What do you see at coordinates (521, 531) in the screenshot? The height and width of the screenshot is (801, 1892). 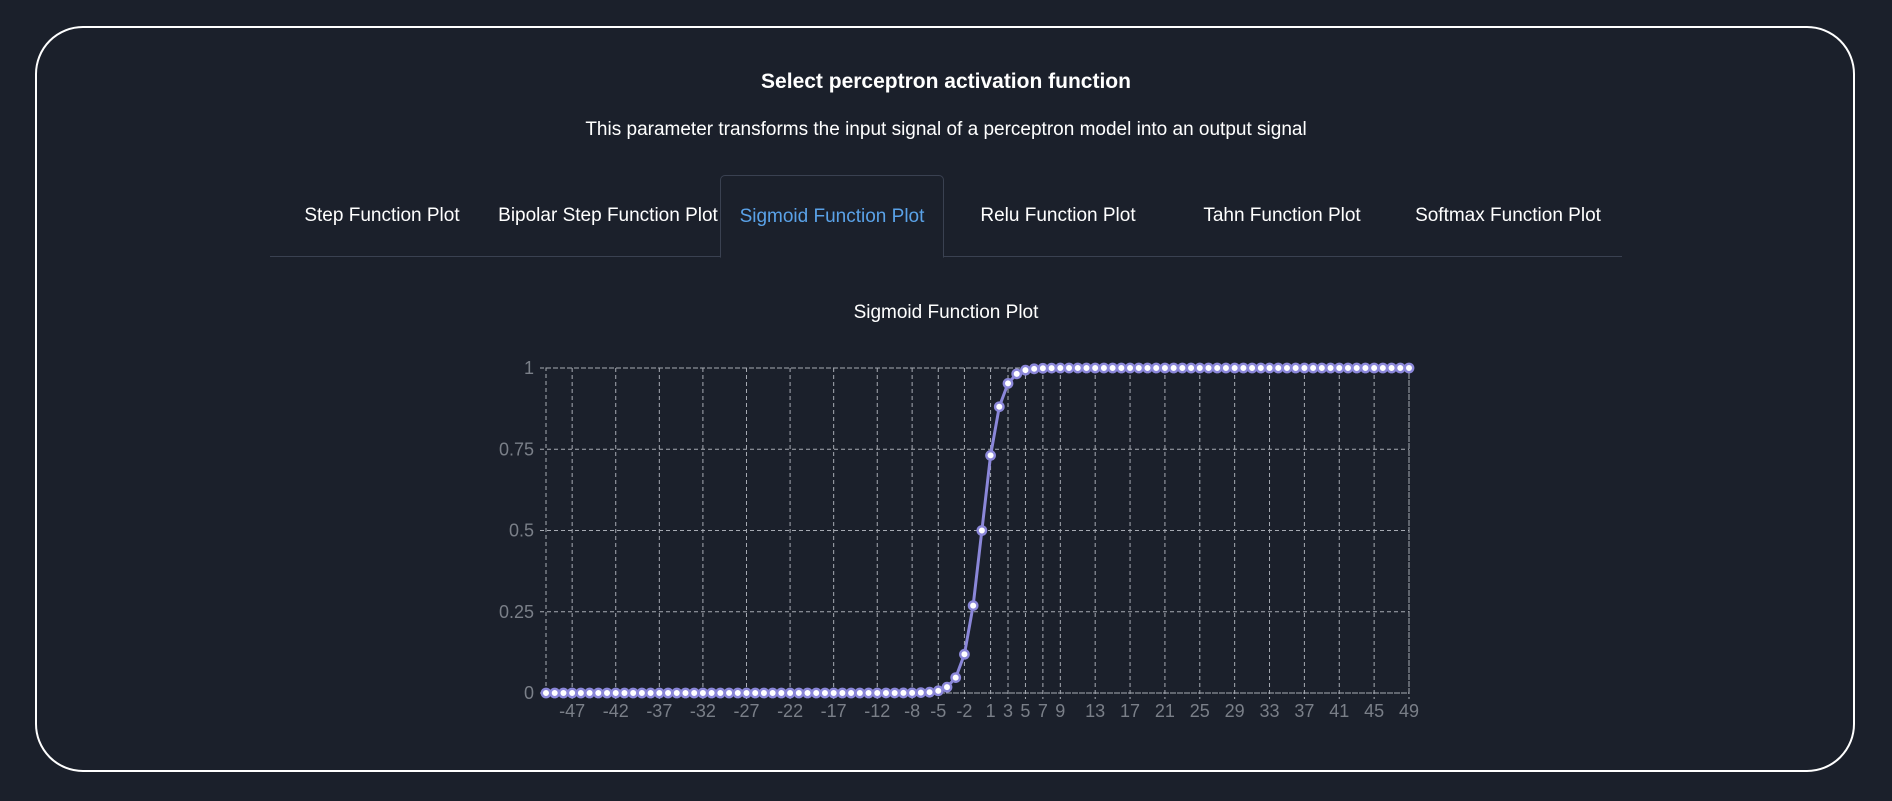 I see `y-tick-label: 0.5` at bounding box center [521, 531].